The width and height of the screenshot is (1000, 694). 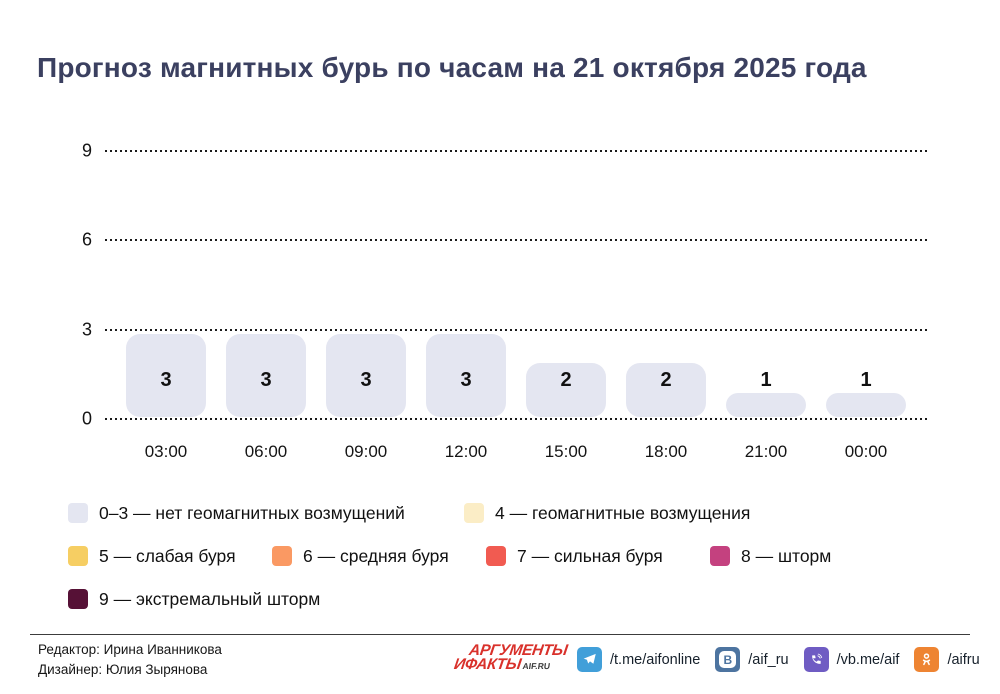 I want to click on legend-item-label: 8 — шторм, so click(x=786, y=555).